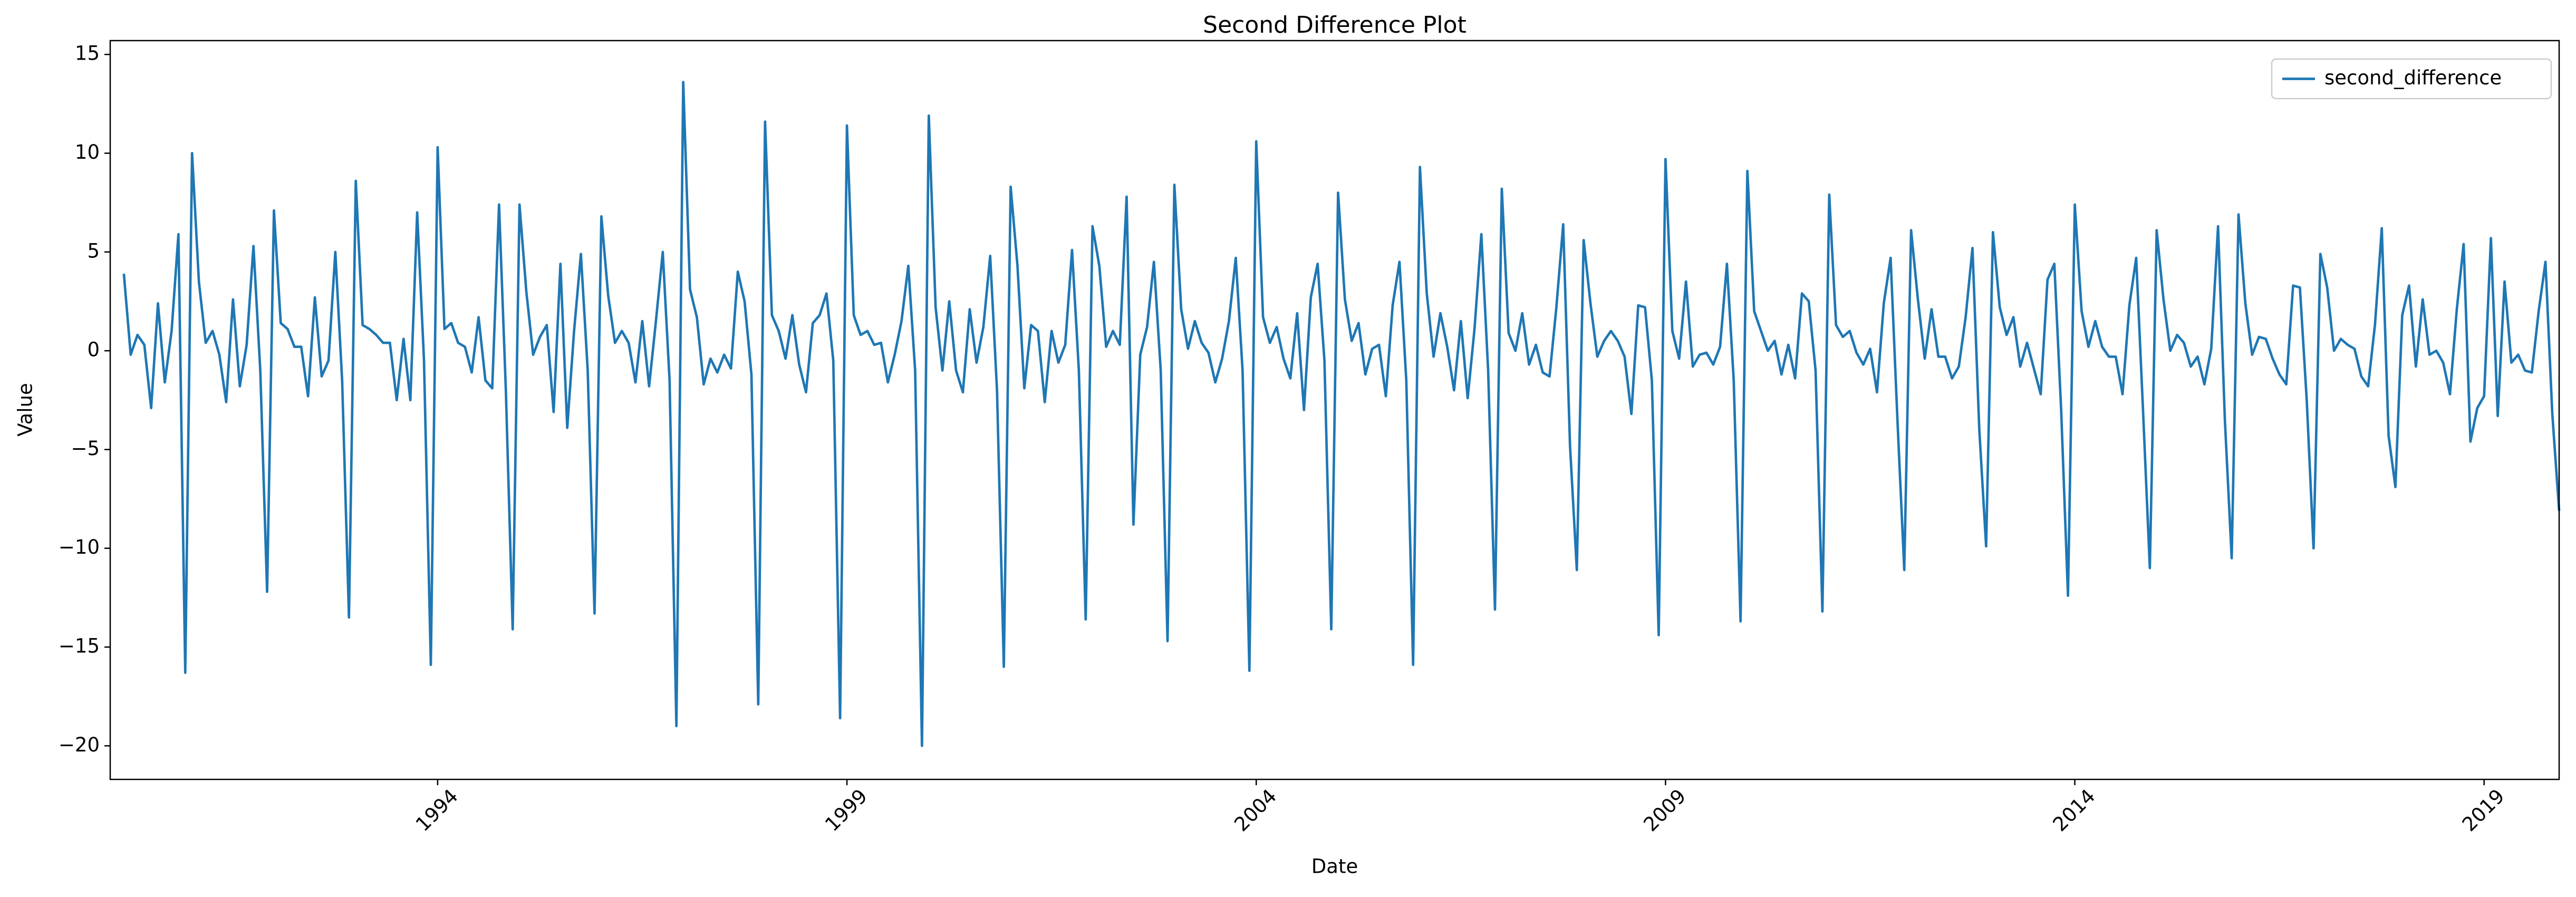 This screenshot has height=897, width=2576. I want to click on y-tick-label: 10, so click(87, 152).